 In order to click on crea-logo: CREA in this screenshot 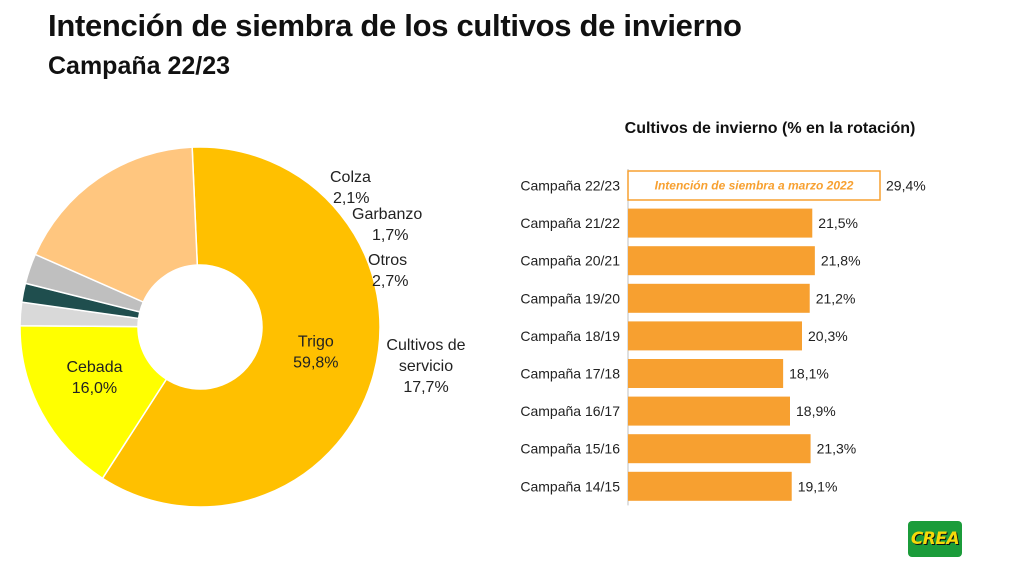, I will do `click(935, 539)`.